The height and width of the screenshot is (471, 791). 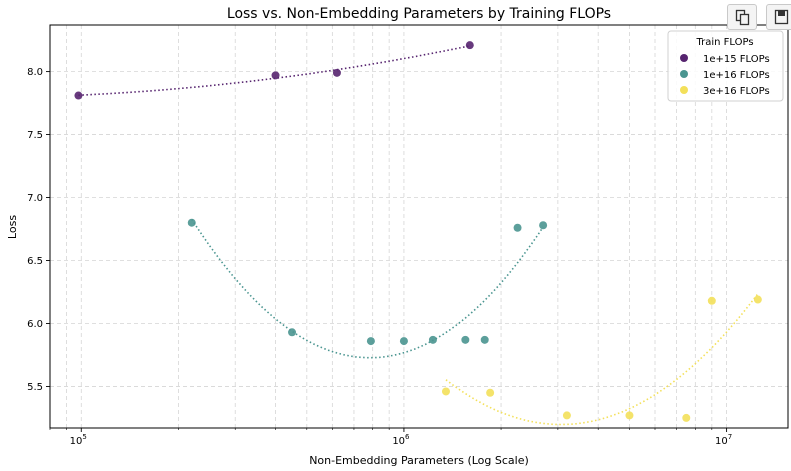 I want to click on y-tick-label: 6.5, so click(x=35, y=261).